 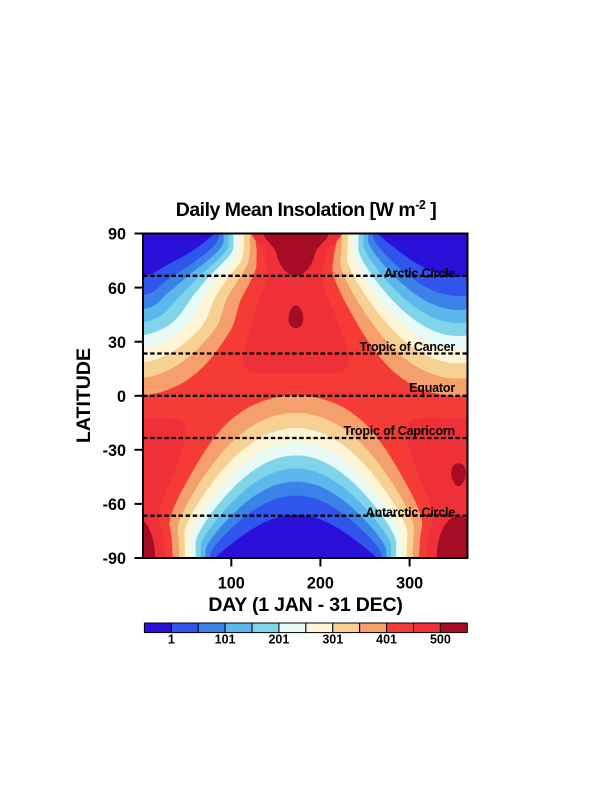 What do you see at coordinates (114, 451) in the screenshot?
I see `svg-text: -30` at bounding box center [114, 451].